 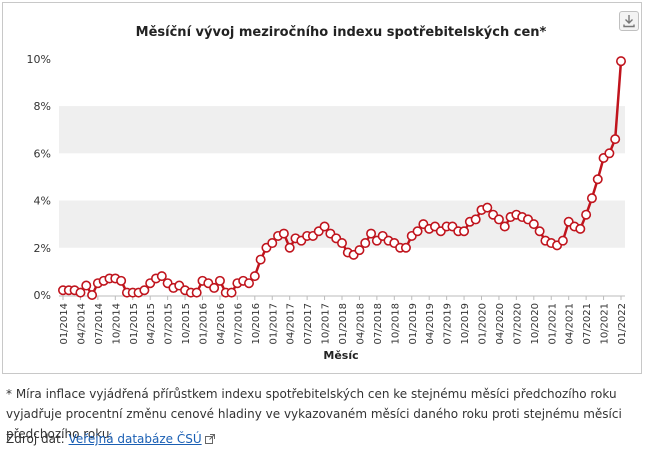 What do you see at coordinates (221, 324) in the screenshot?
I see `x-tick-label: 04/2016` at bounding box center [221, 324].